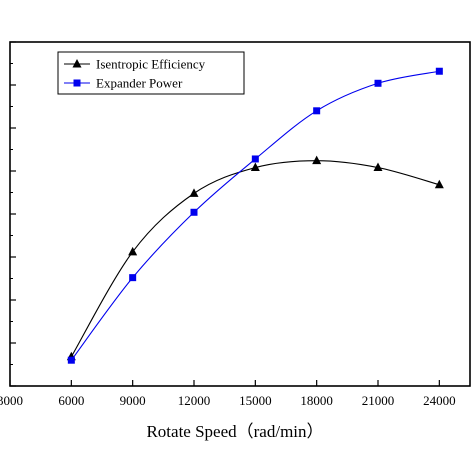  What do you see at coordinates (228, 400) in the screenshot?
I see `x-axis-tick-labels: 3000 6000 9000 12000 15000 18000 21000 24000` at bounding box center [228, 400].